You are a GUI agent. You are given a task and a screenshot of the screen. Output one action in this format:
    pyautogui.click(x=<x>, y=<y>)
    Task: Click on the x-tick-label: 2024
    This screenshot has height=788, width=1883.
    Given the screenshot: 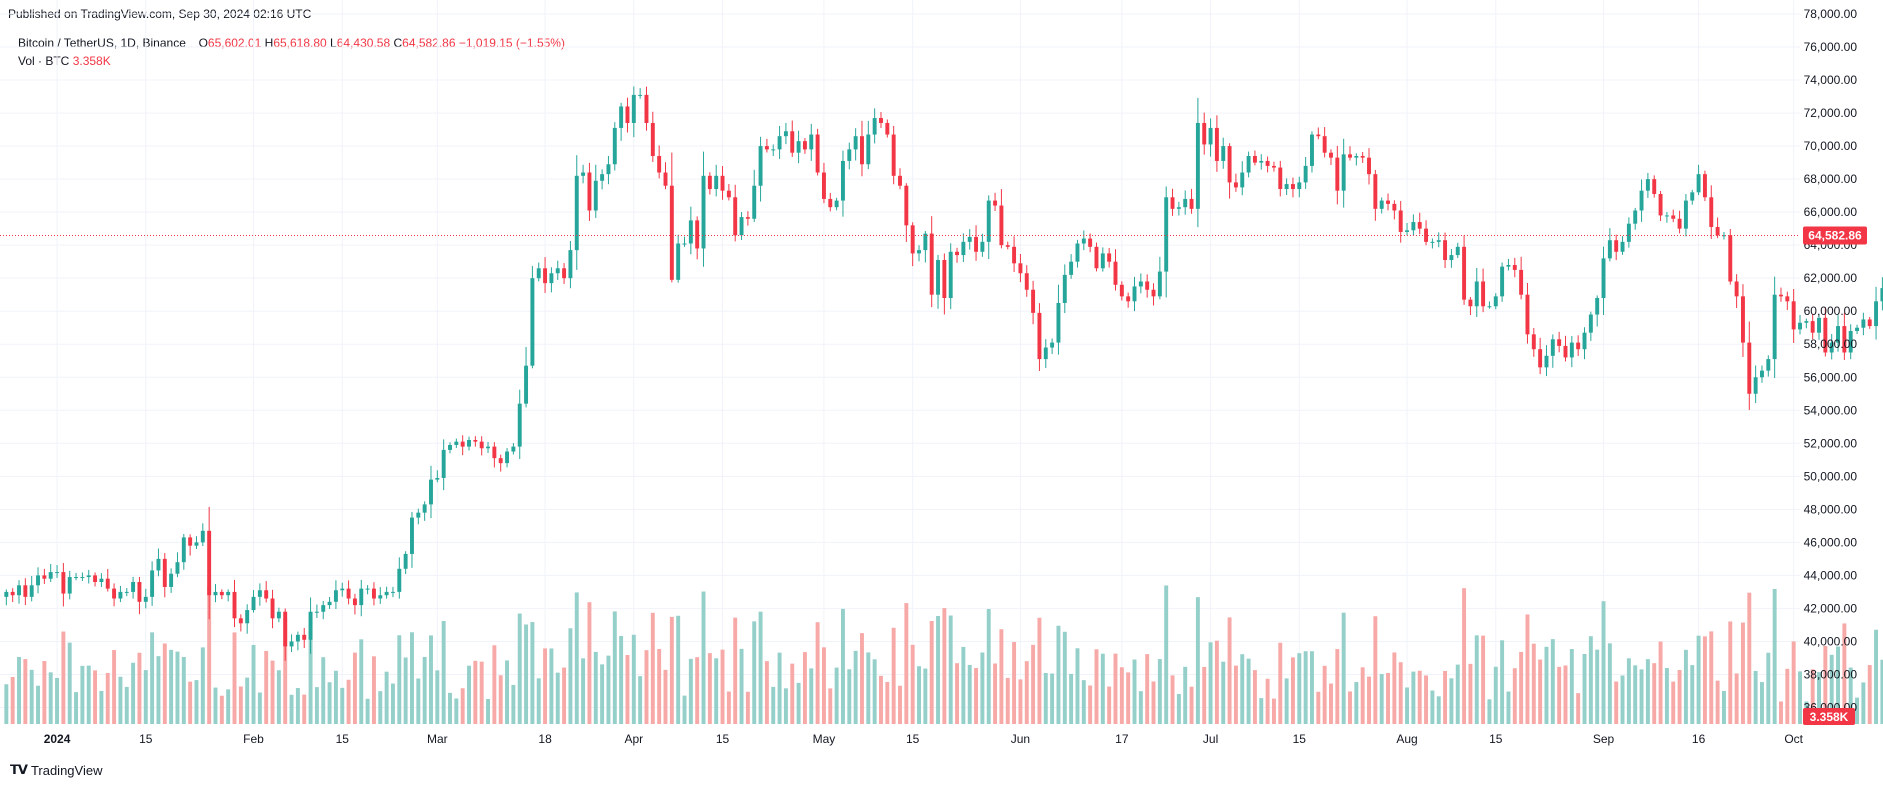 What is the action you would take?
    pyautogui.click(x=57, y=739)
    